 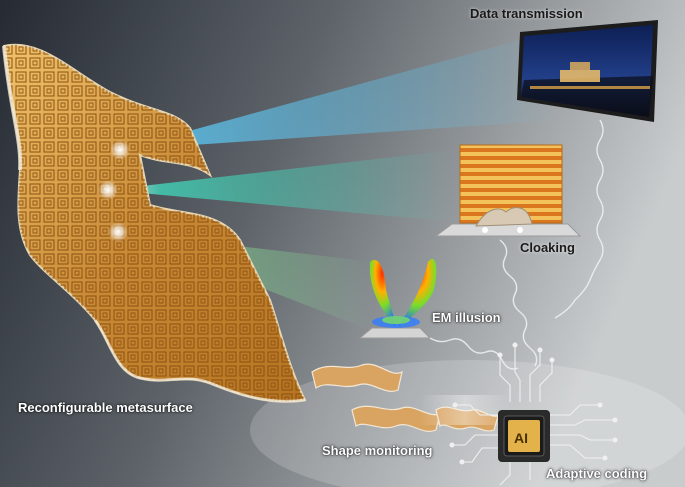 I want to click on radiation-pattern-icon, so click(x=397, y=299).